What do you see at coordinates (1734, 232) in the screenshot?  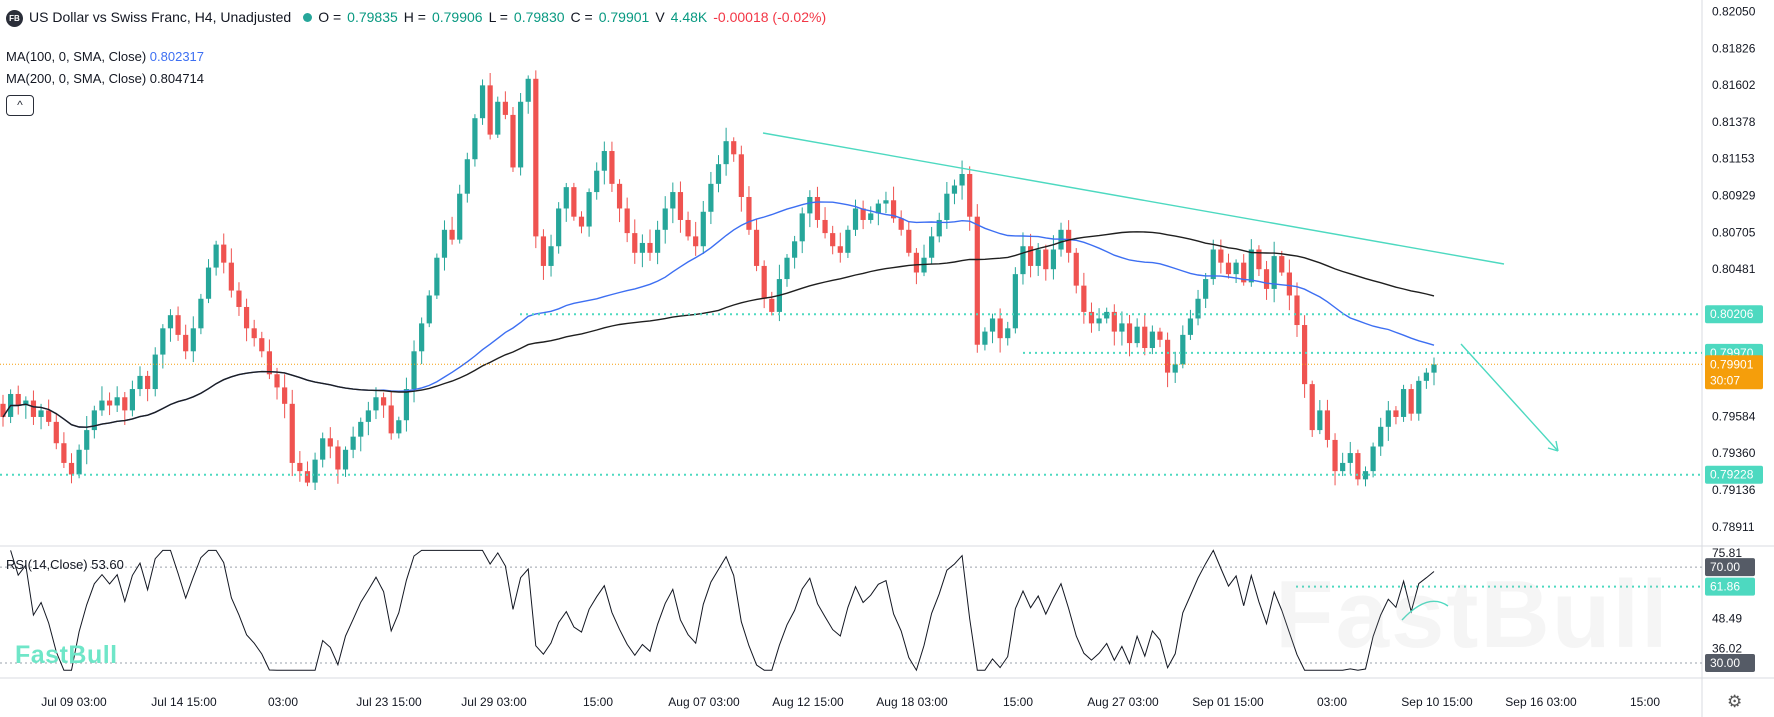 I see `price-tick-label: 0.80705` at bounding box center [1734, 232].